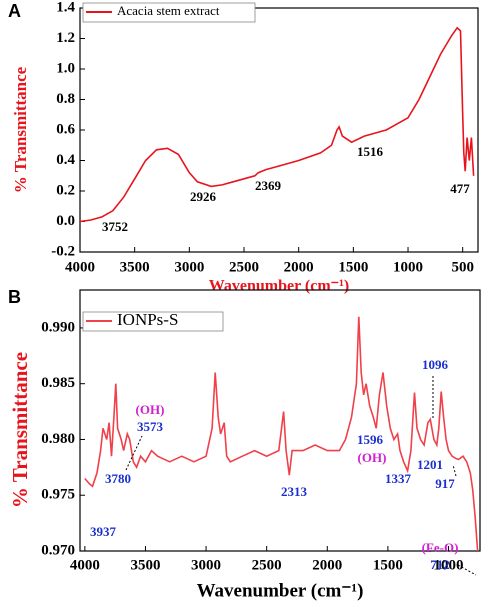 This screenshot has height=605, width=484. I want to click on y-tick-label: 0.0, so click(65, 221).